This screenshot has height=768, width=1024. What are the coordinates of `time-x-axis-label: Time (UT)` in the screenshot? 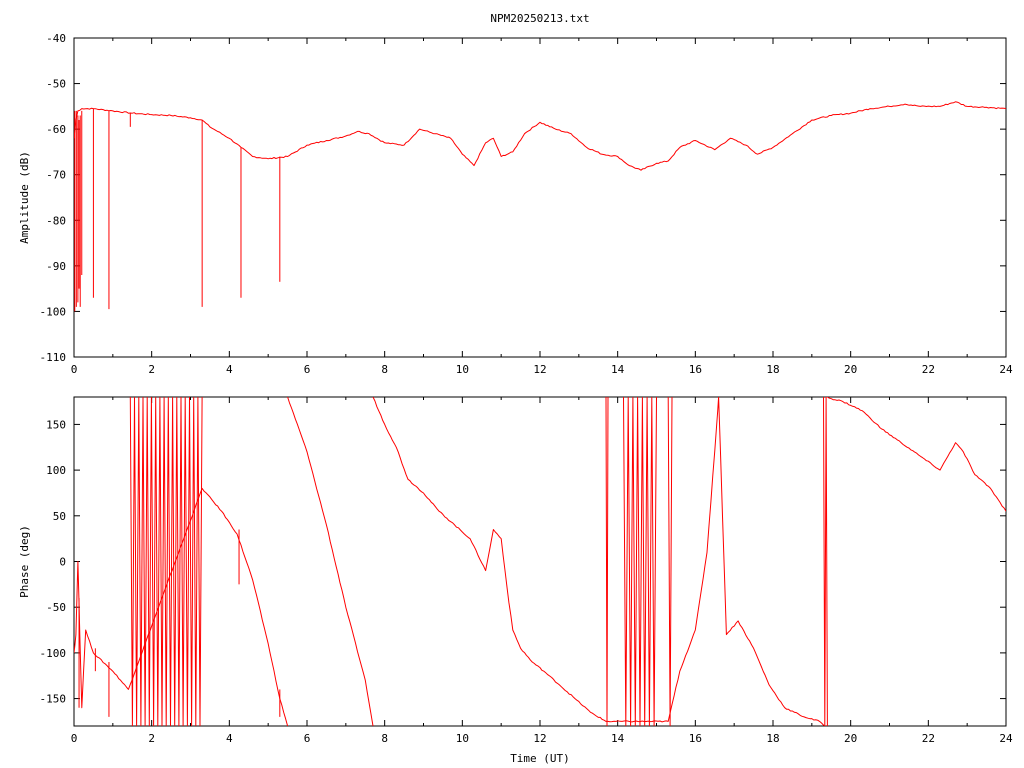 It's located at (540, 758).